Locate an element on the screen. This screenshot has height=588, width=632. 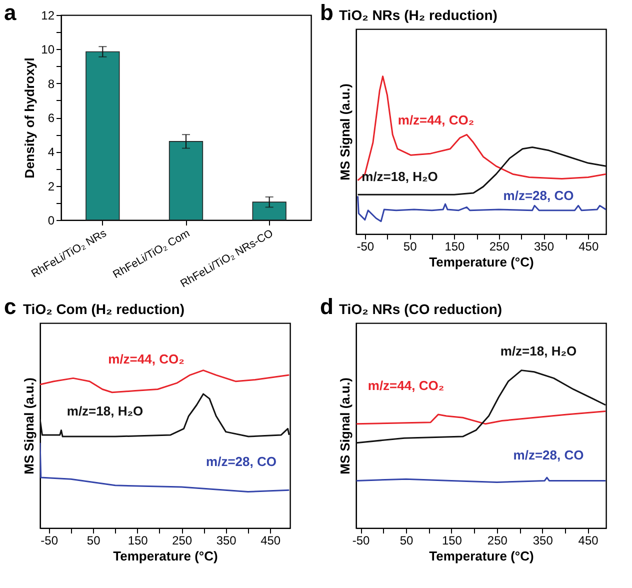
chart-title: TiO₂ NRs (CO reduction) is located at coordinates (420, 309).